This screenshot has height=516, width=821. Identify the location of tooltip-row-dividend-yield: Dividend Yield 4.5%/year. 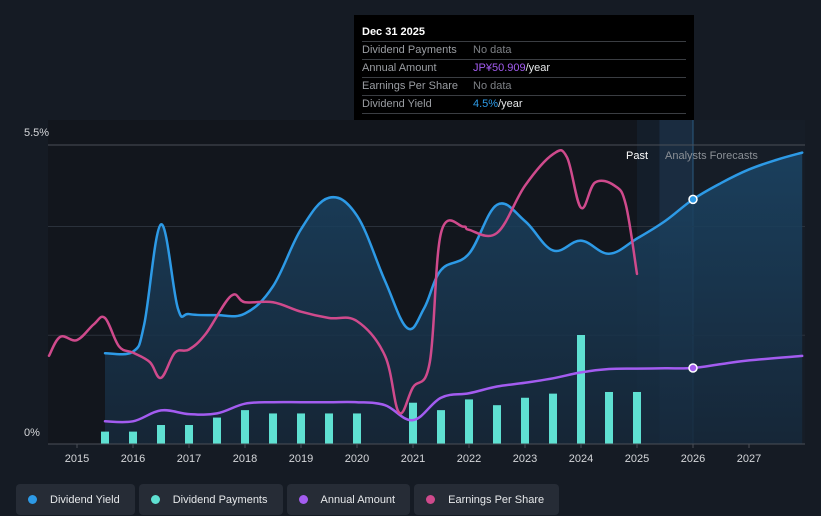
(524, 105).